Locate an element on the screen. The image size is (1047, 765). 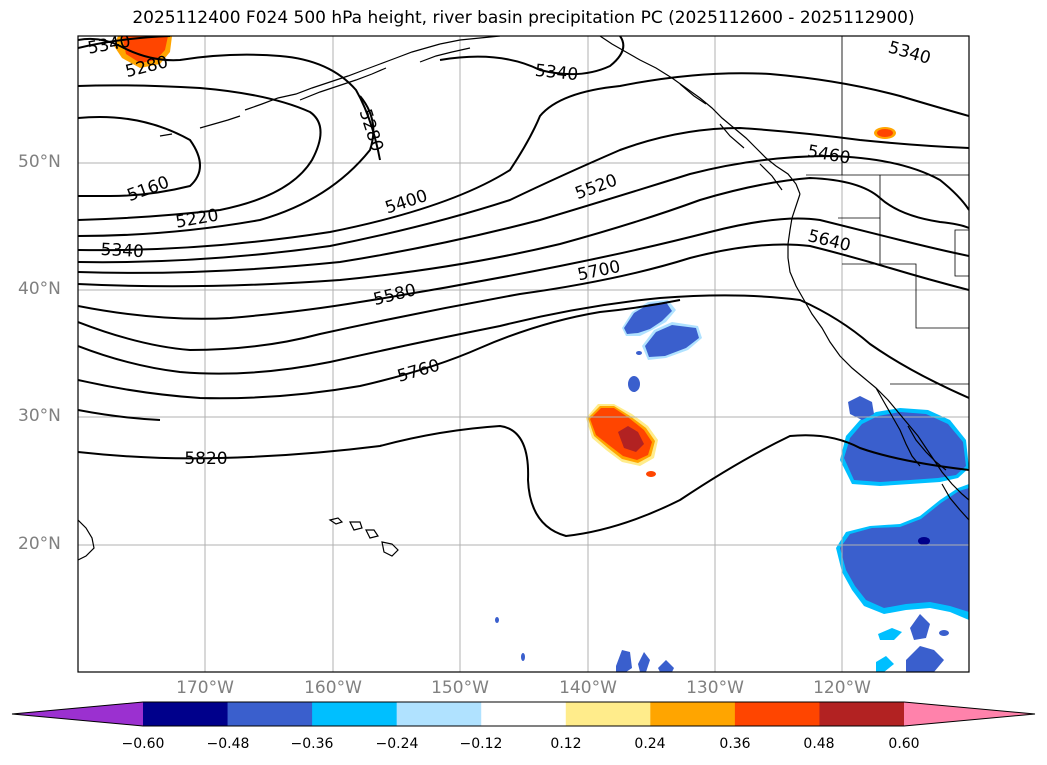
contour-label: 5820 is located at coordinates (205, 459).